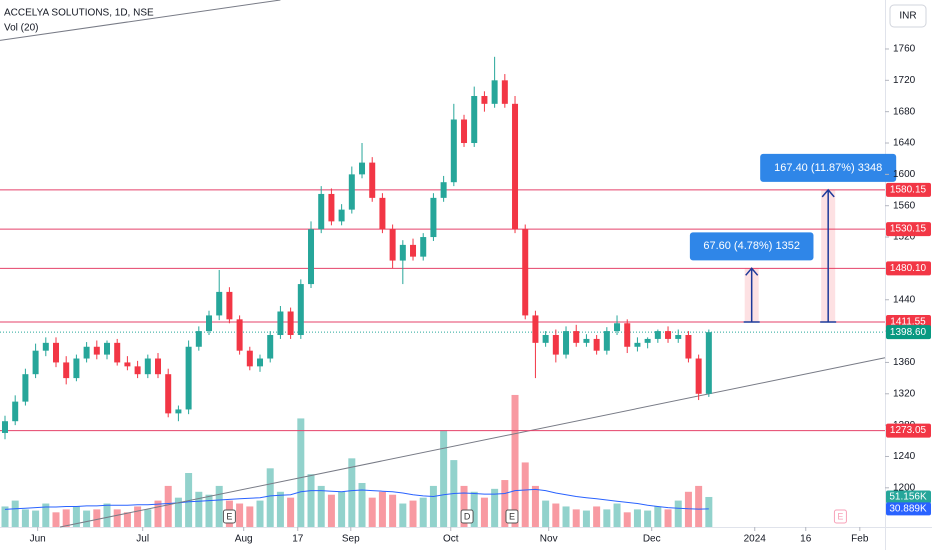  Describe the element at coordinates (904, 49) in the screenshot. I see `y-tick-label: 1760` at that location.